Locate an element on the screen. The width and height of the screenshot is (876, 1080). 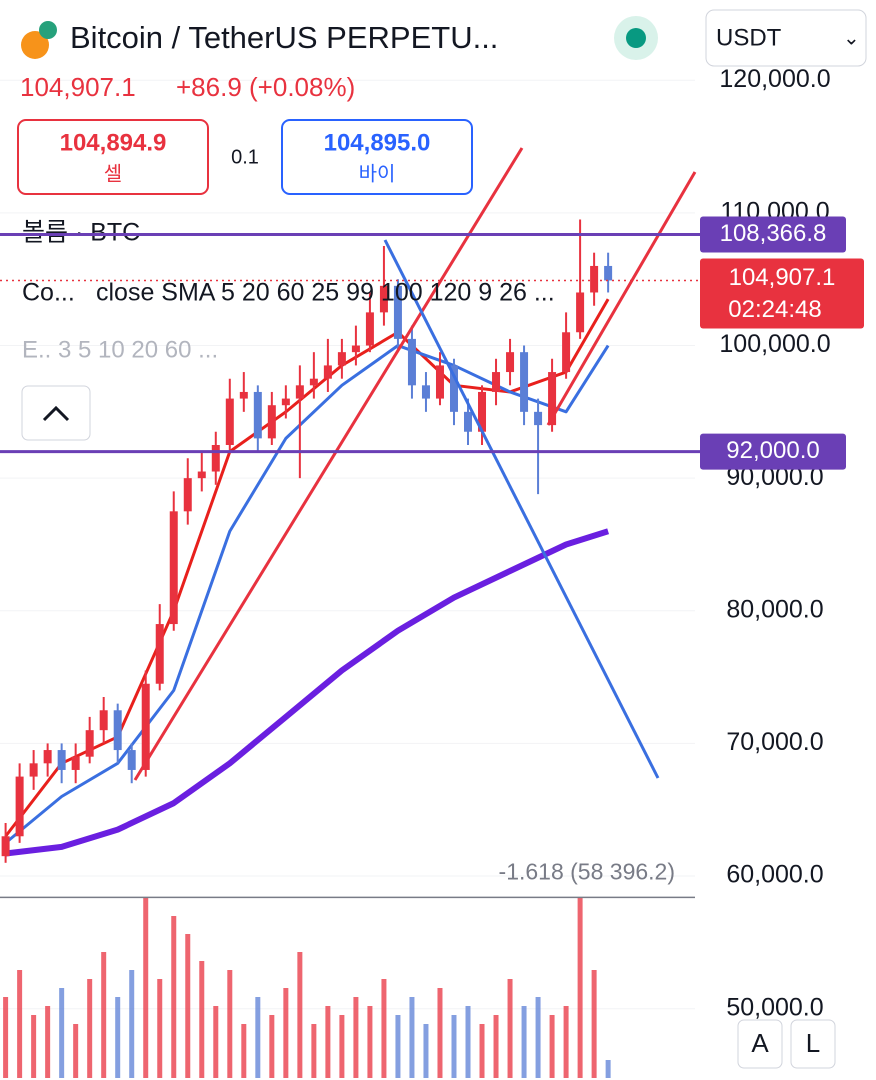
spread: 0.1 is located at coordinates (245, 157).